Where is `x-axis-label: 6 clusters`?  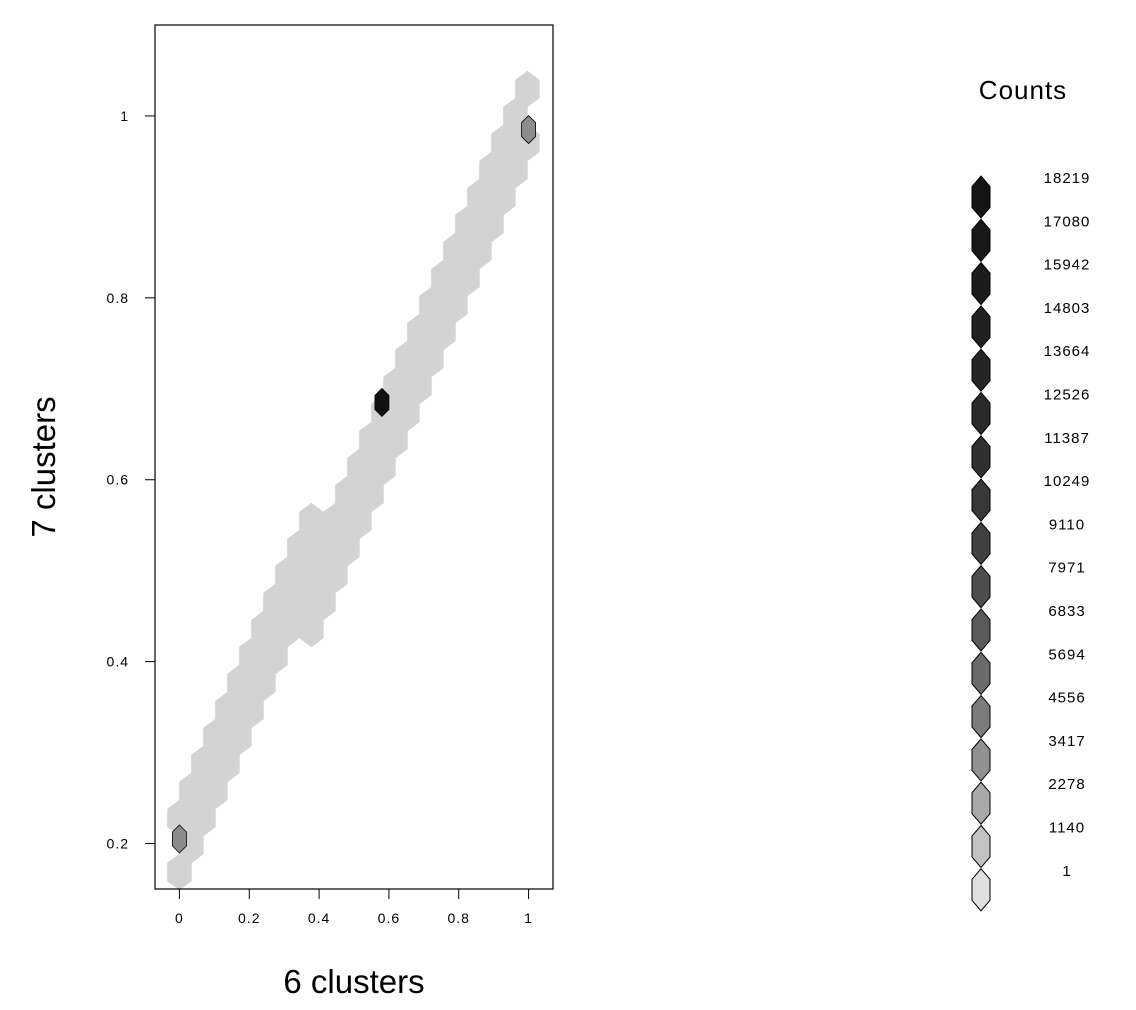 x-axis-label: 6 clusters is located at coordinates (353, 981).